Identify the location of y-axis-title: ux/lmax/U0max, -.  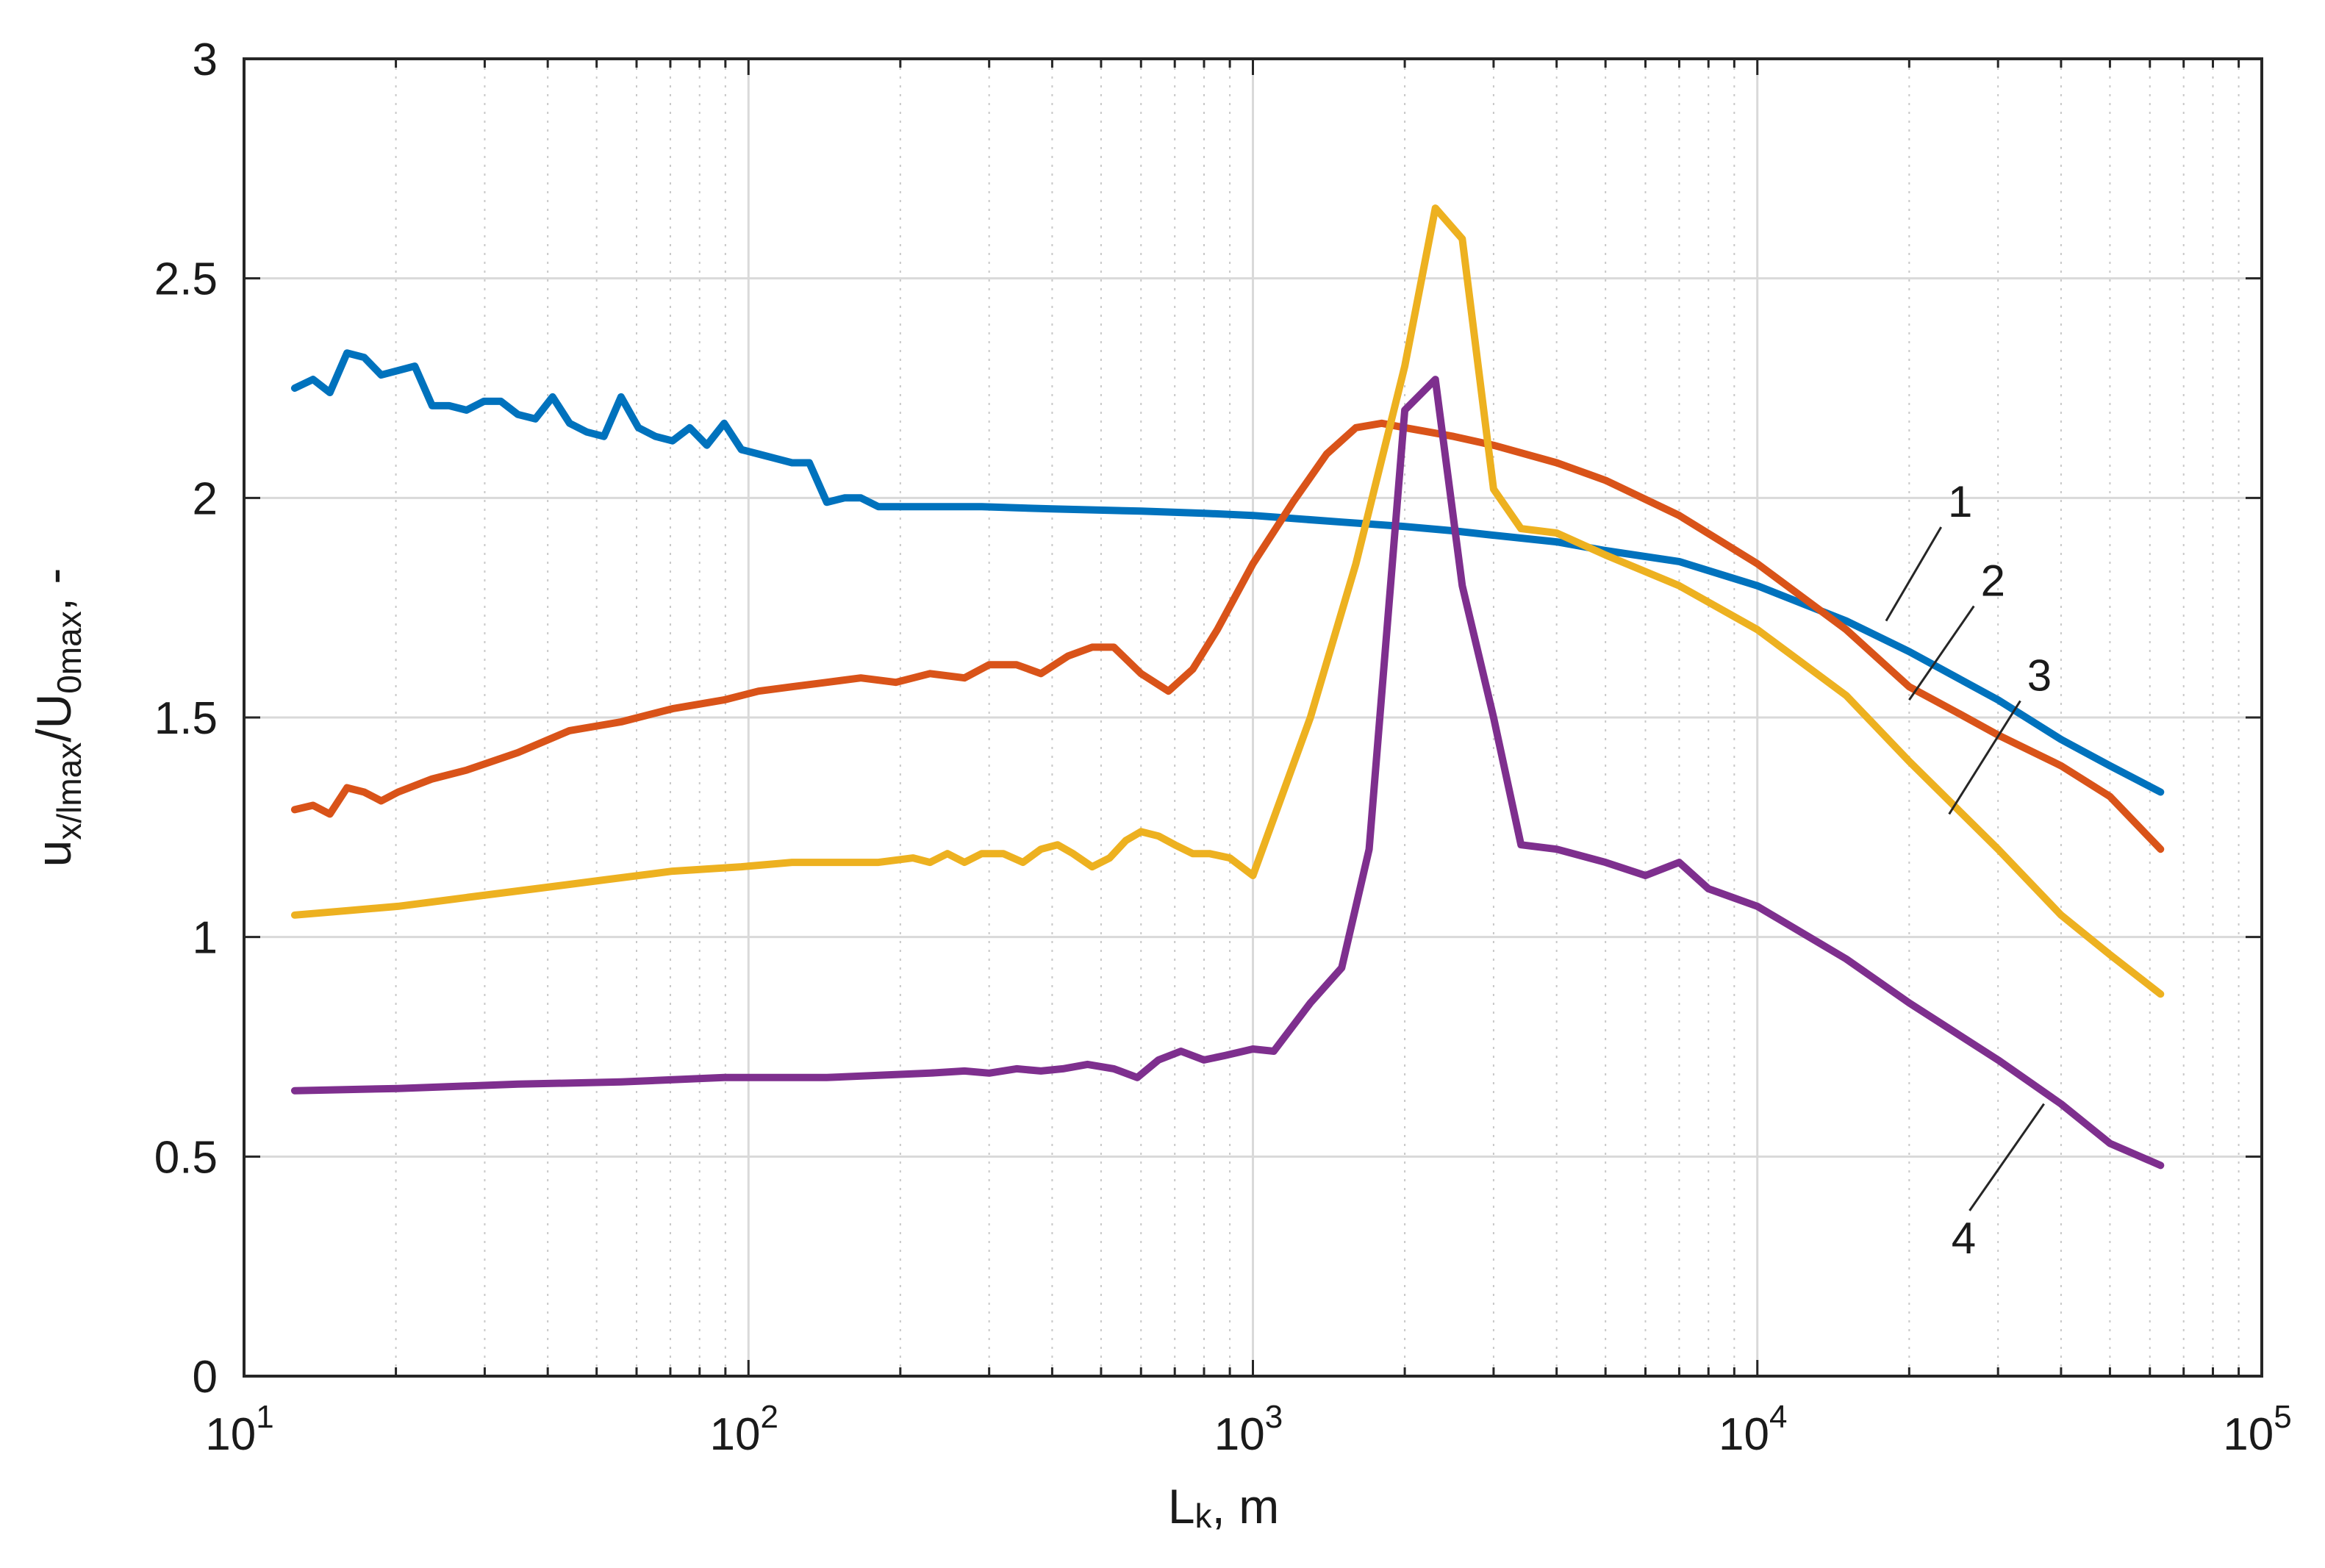
(57, 717).